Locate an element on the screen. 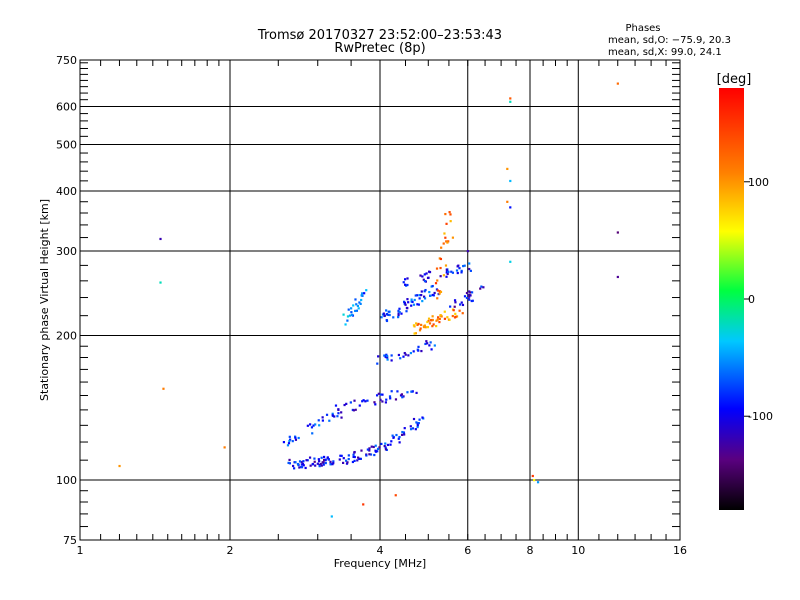  y-tick-label: 400 is located at coordinates (66, 191).